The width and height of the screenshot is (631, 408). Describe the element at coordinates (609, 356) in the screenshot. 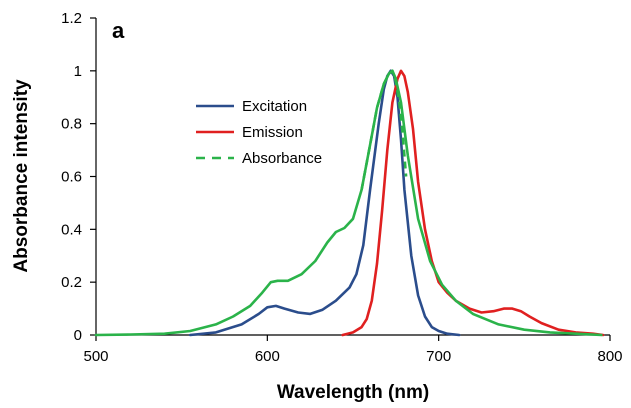

I see `x-tick-label: 800` at that location.